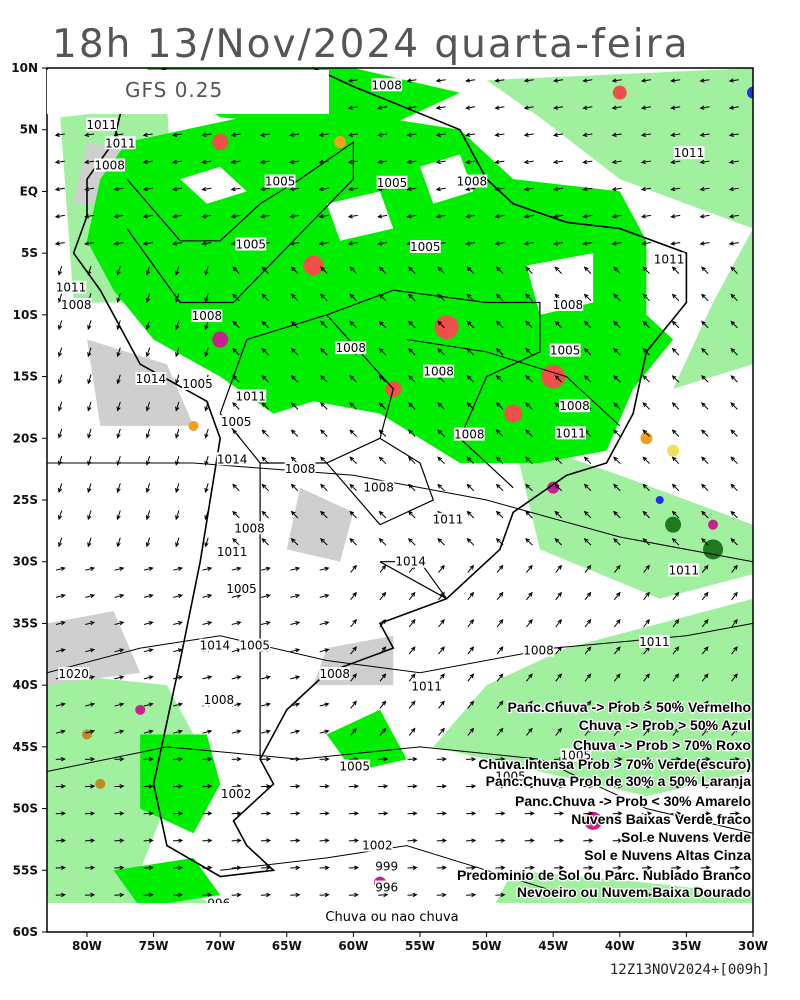 This screenshot has height=1000, width=800. Describe the element at coordinates (386, 867) in the screenshot. I see `isobar-label: 999` at that location.